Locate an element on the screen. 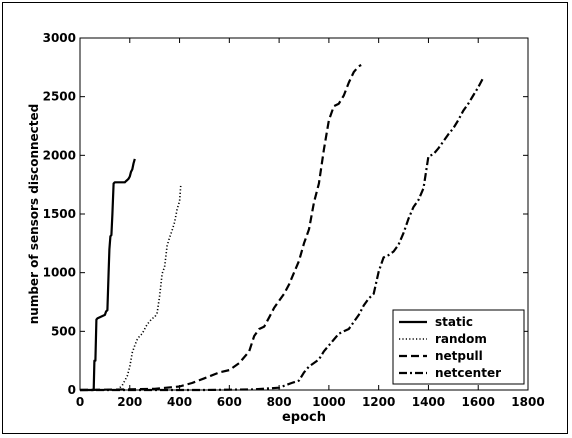 The width and height of the screenshot is (572, 438). y-tick-label: 2000 is located at coordinates (59, 155).